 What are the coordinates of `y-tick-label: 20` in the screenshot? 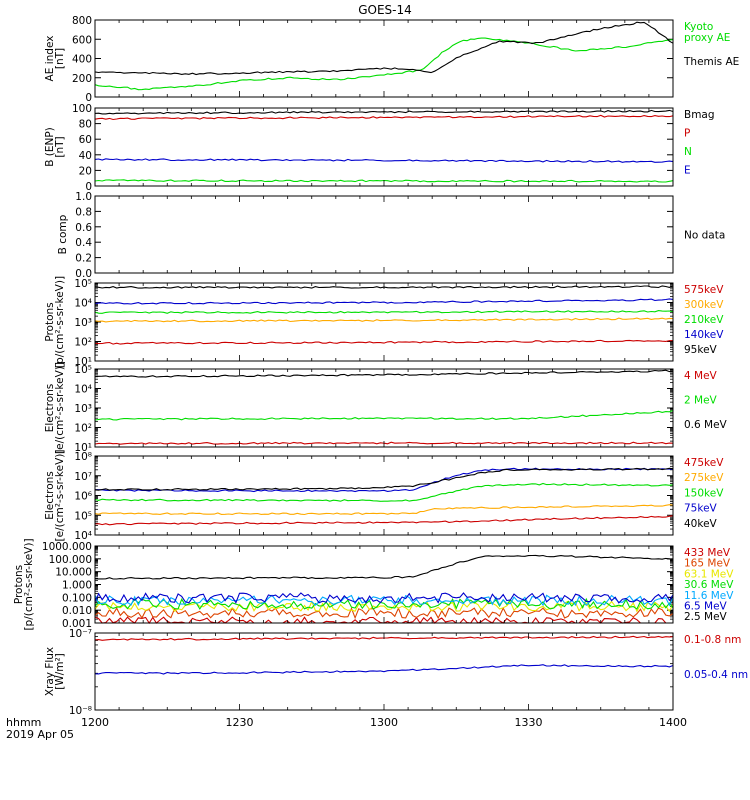 It's located at (85, 171).